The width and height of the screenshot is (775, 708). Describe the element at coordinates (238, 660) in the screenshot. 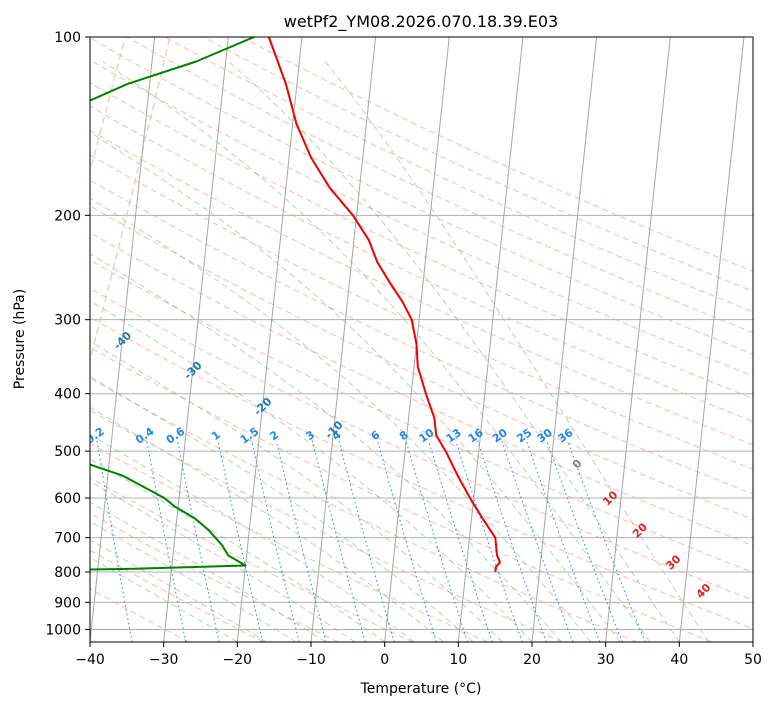

I see `x-tick-label: −20` at that location.